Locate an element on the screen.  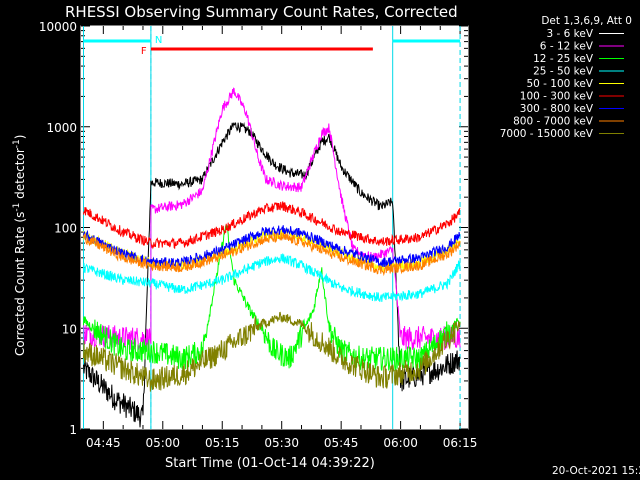
x-tick-label: 05:45 is located at coordinates (341, 443).